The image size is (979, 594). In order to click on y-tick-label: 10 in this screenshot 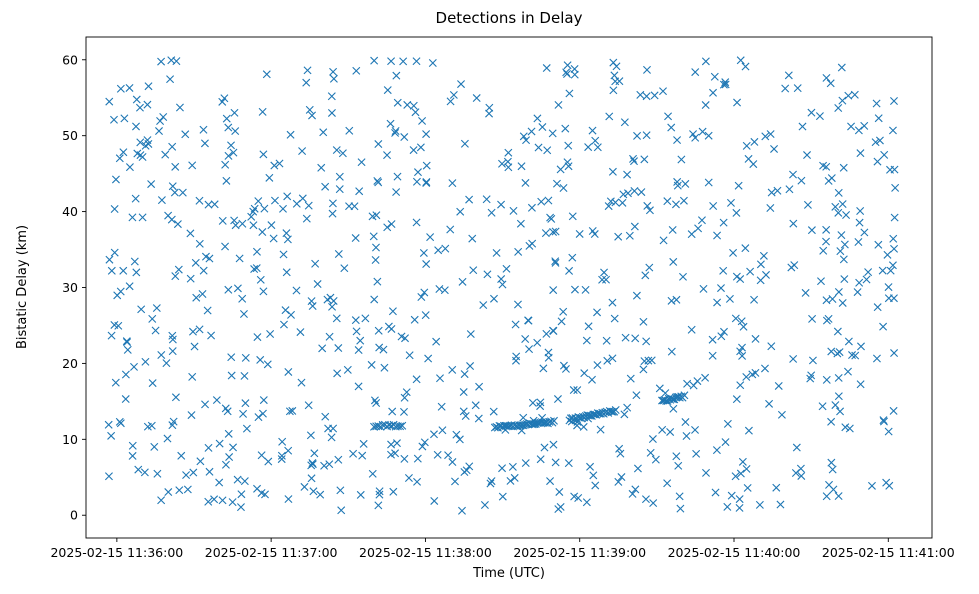, I will do `click(70, 439)`.